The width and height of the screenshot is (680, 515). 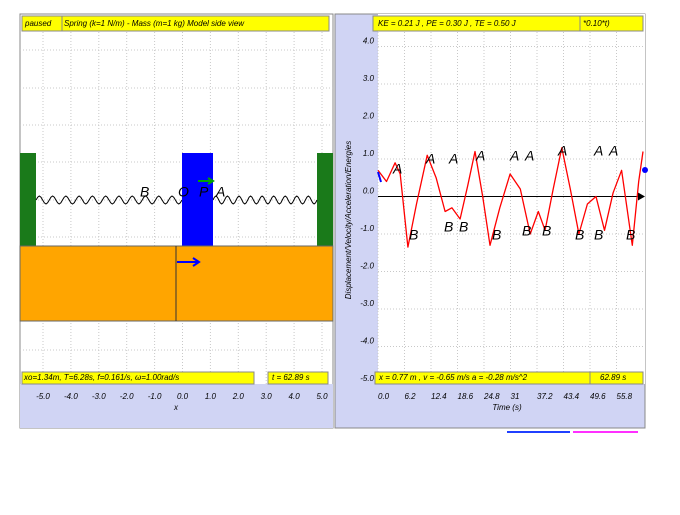 What do you see at coordinates (127, 396) in the screenshot?
I see `x-tick-label: -2.0` at bounding box center [127, 396].